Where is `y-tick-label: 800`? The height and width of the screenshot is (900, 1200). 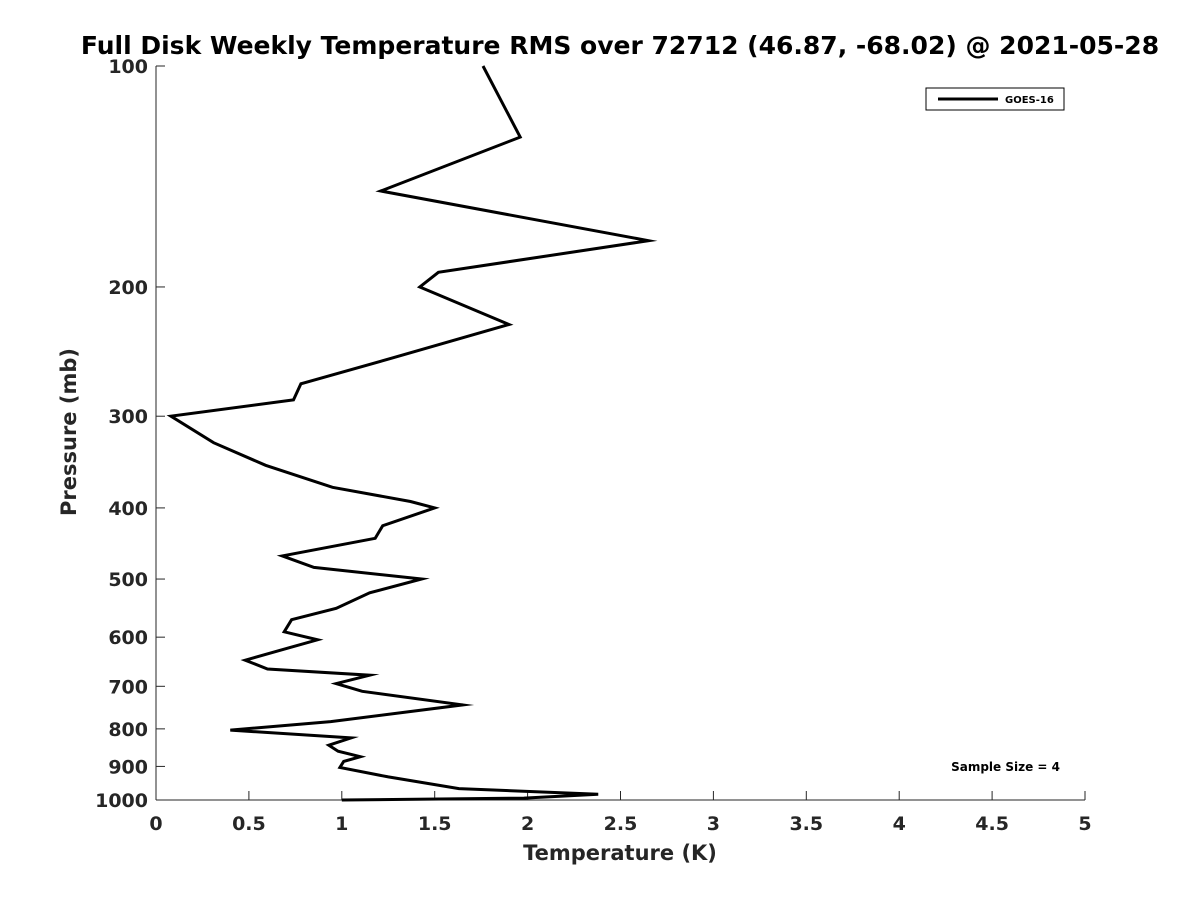 y-tick-label: 800 is located at coordinates (128, 730).